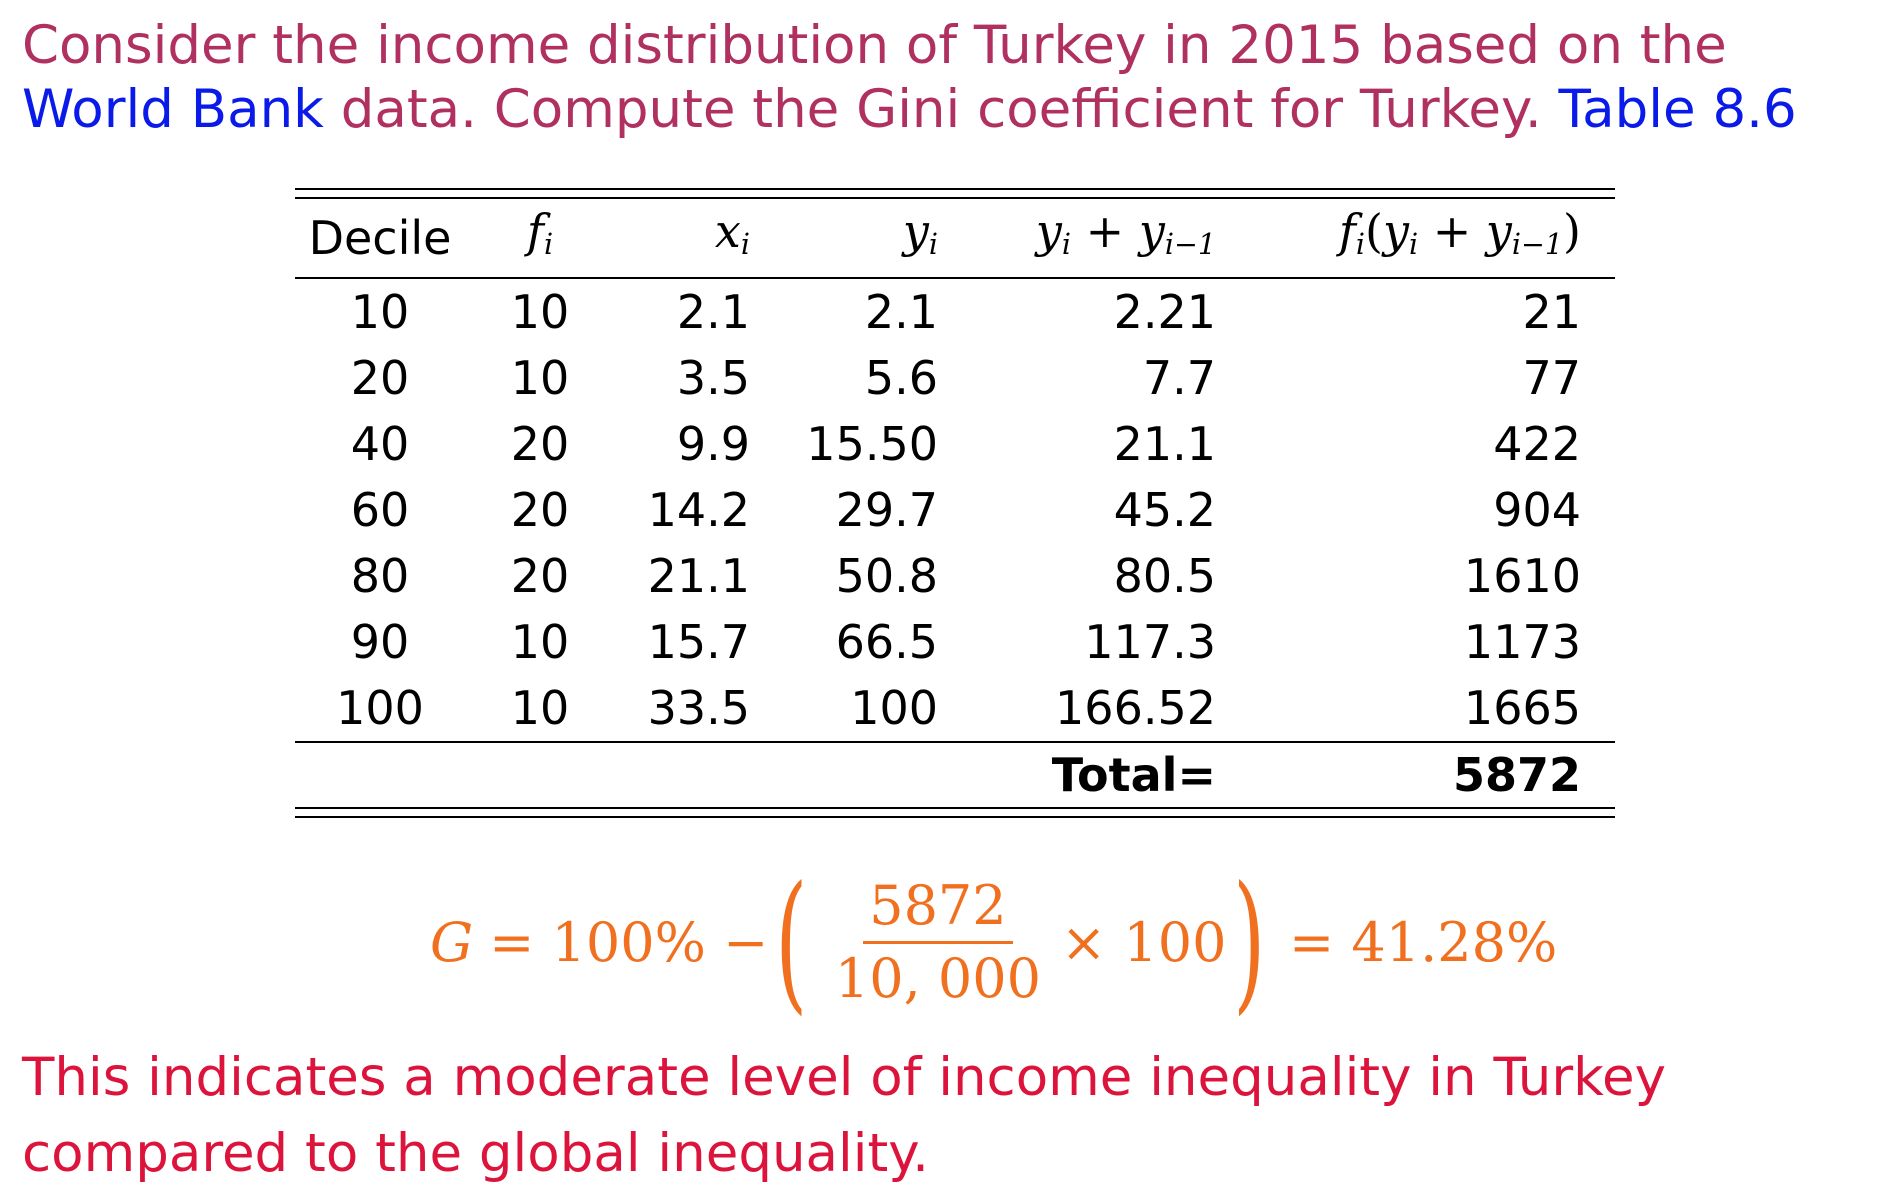  What do you see at coordinates (698, 708) in the screenshot?
I see `cell-xi: 33.5` at bounding box center [698, 708].